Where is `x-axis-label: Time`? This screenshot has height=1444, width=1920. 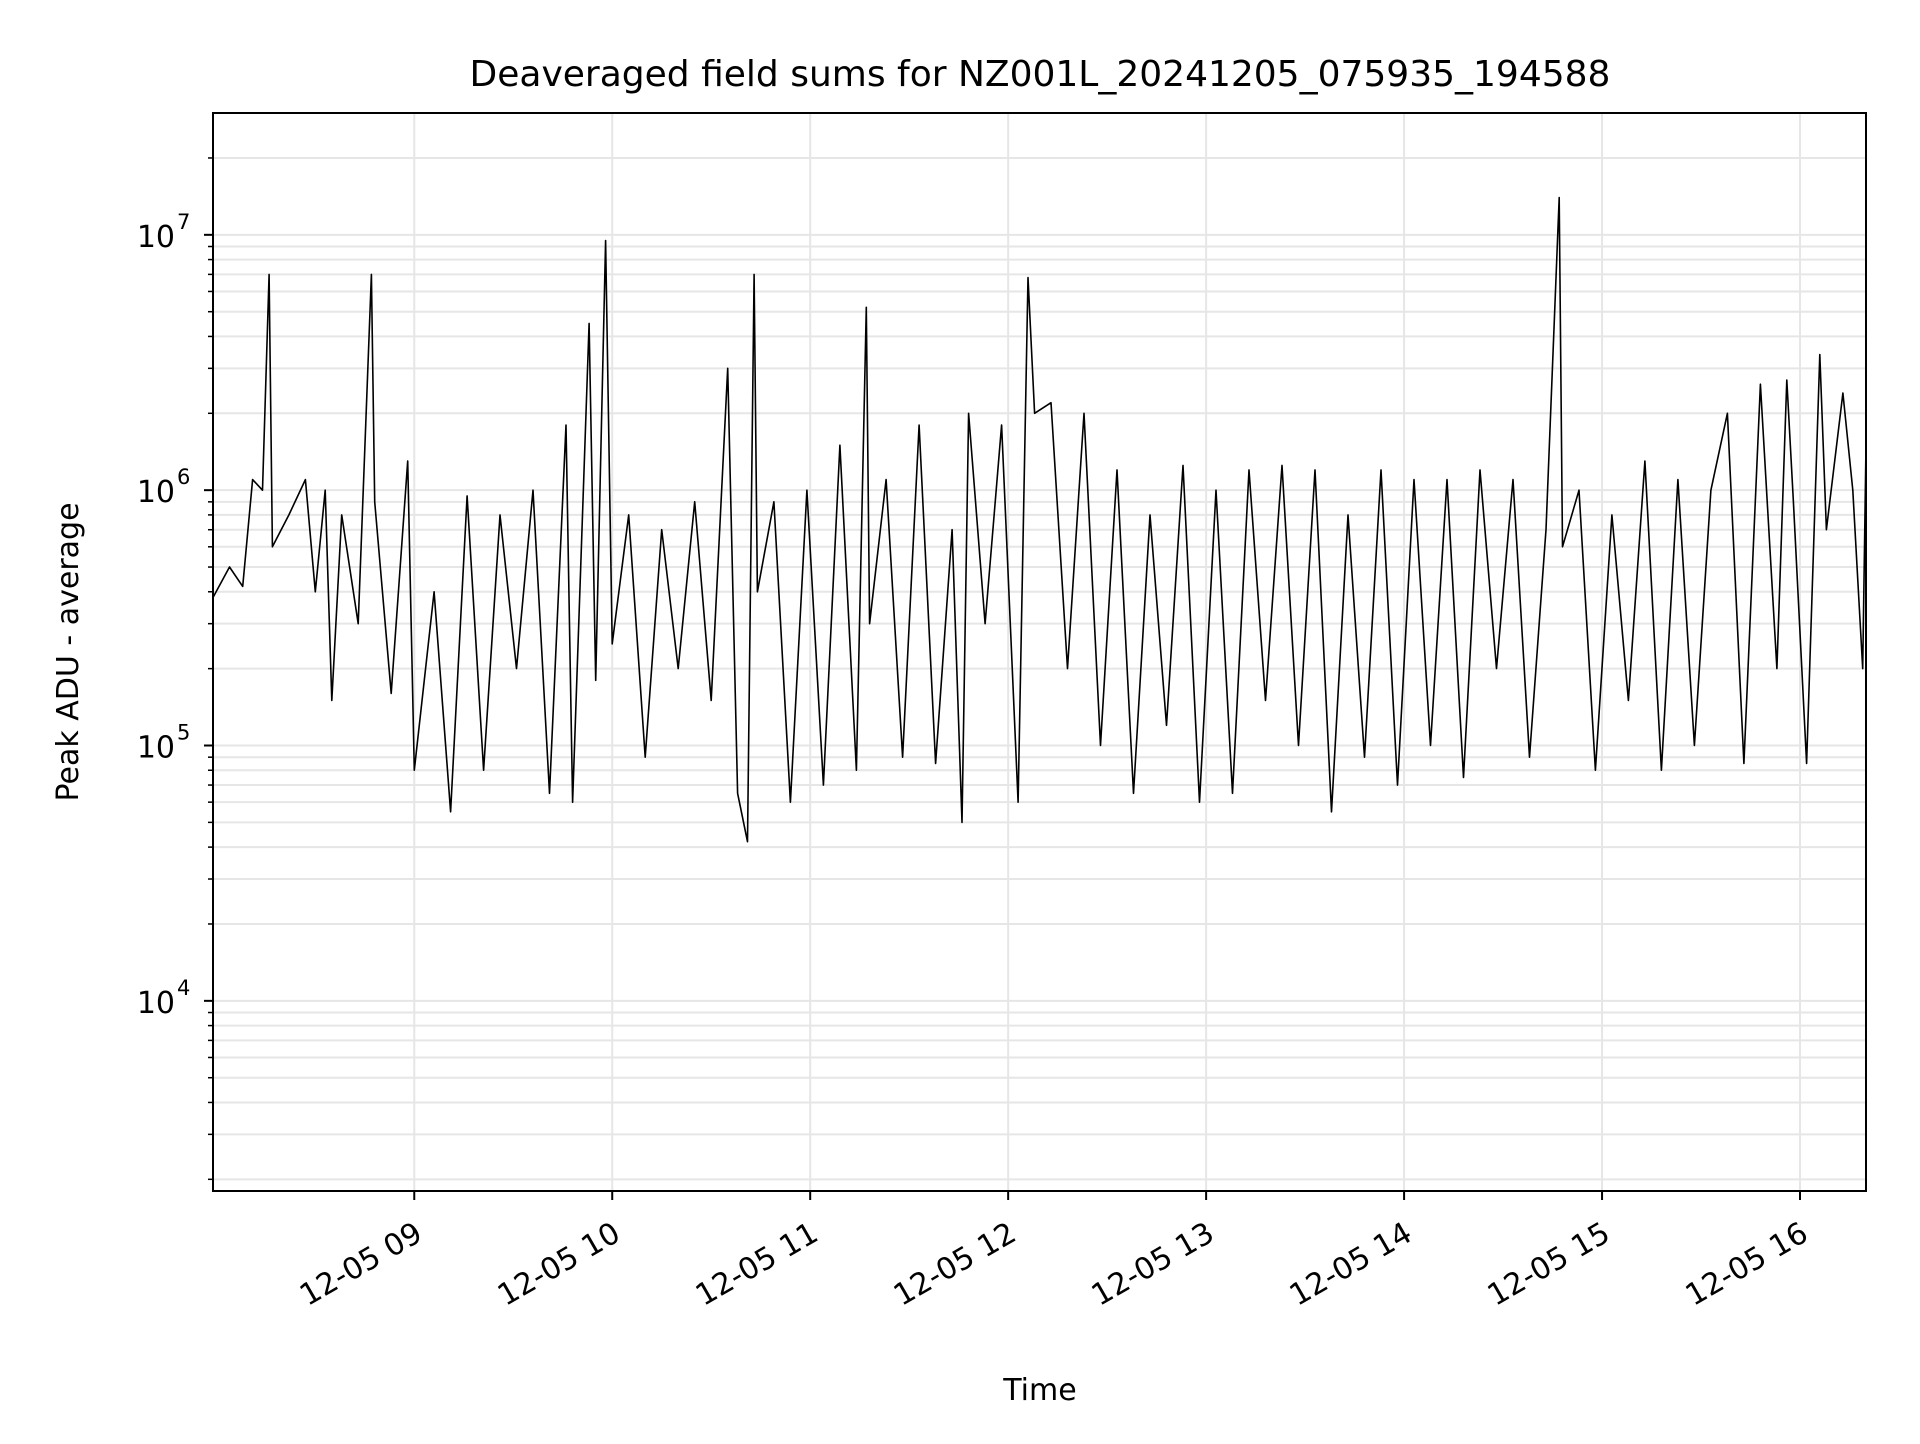
x-axis-label: Time is located at coordinates (1039, 1390).